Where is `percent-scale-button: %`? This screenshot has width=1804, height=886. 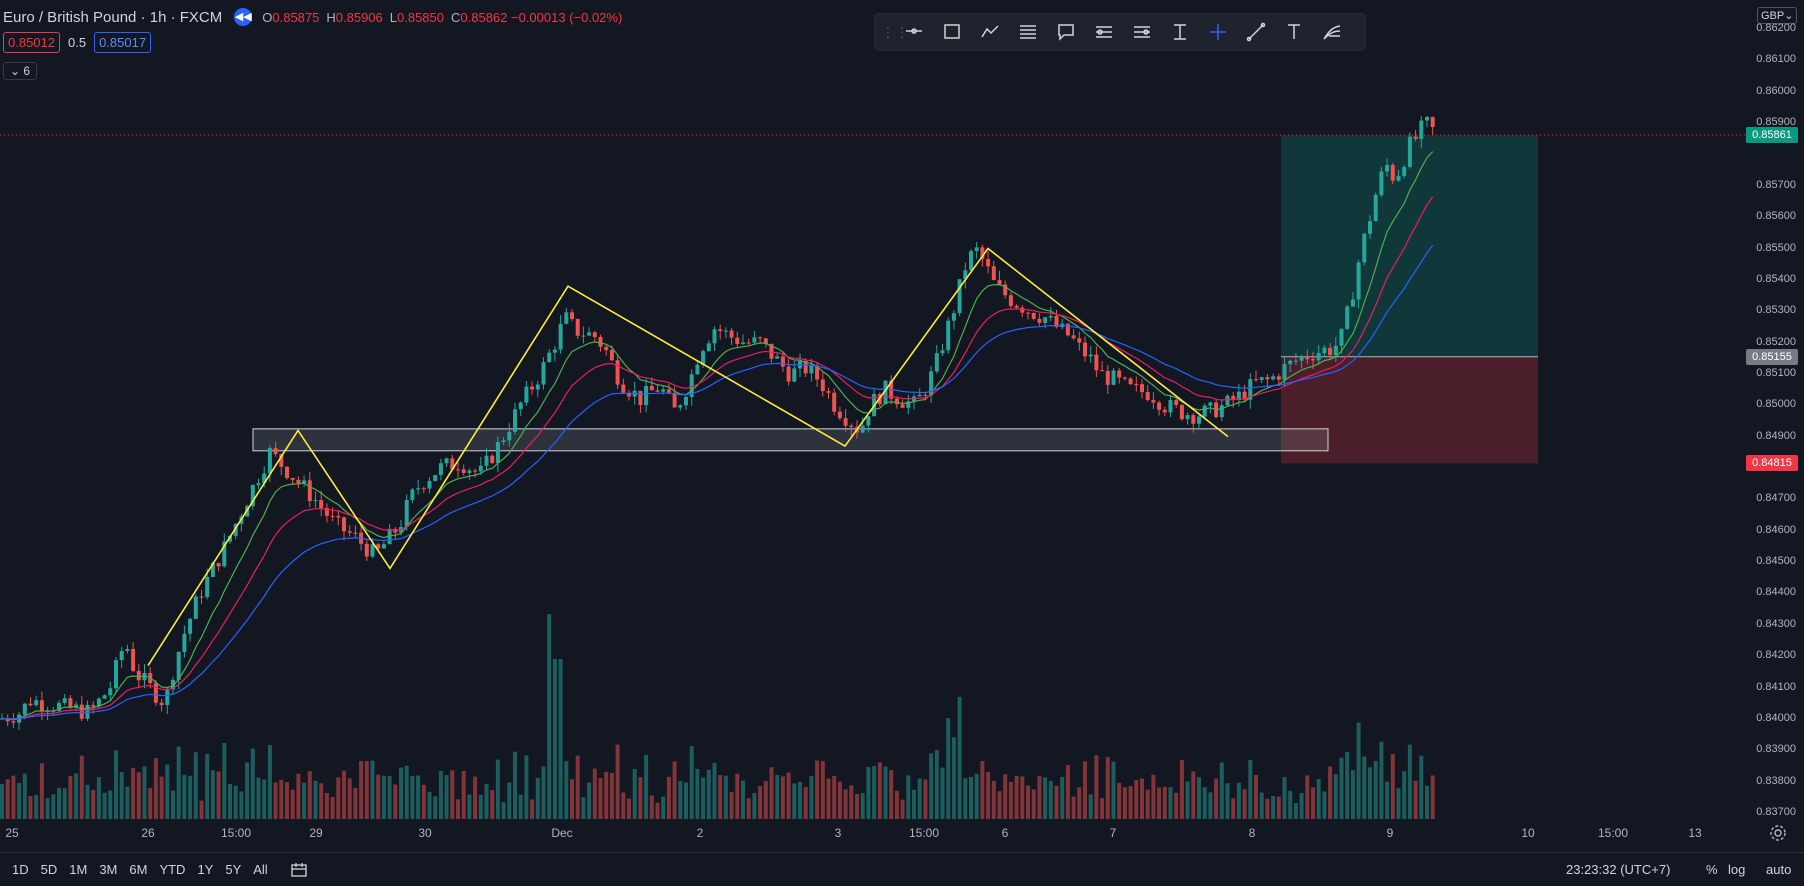
percent-scale-button: % is located at coordinates (1712, 869).